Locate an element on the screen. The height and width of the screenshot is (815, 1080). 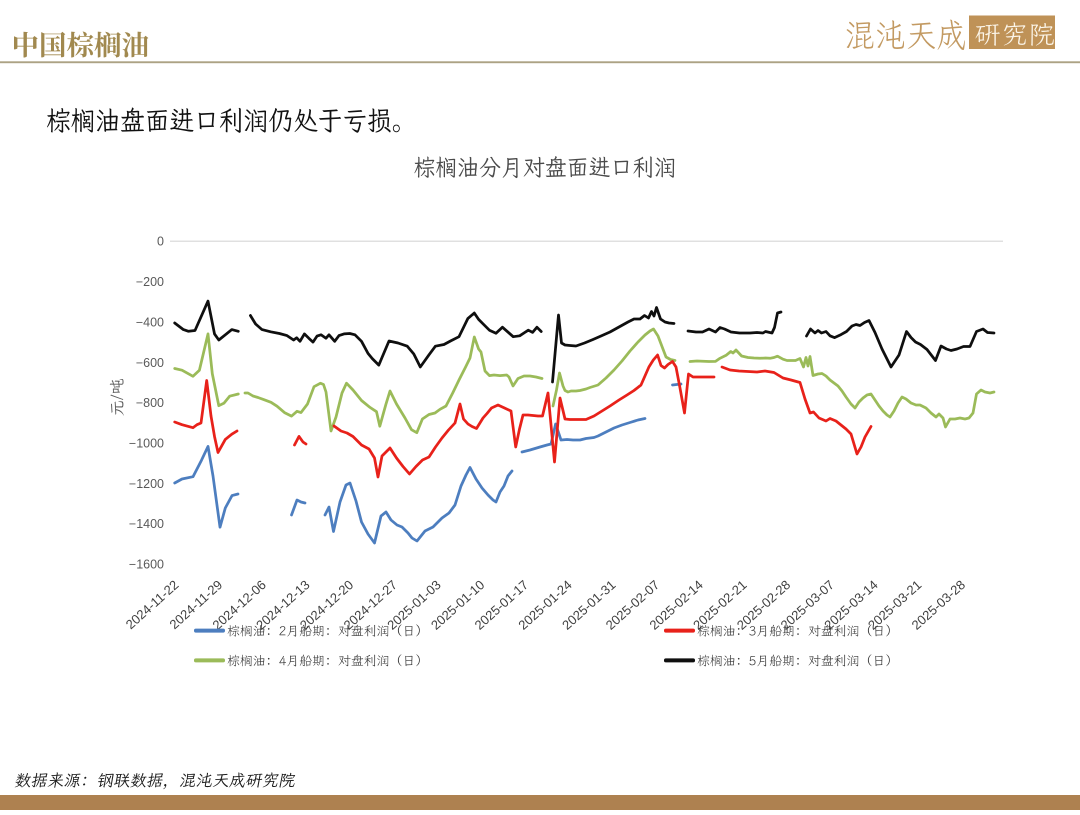
svg-text: −600 is located at coordinates (150, 363).